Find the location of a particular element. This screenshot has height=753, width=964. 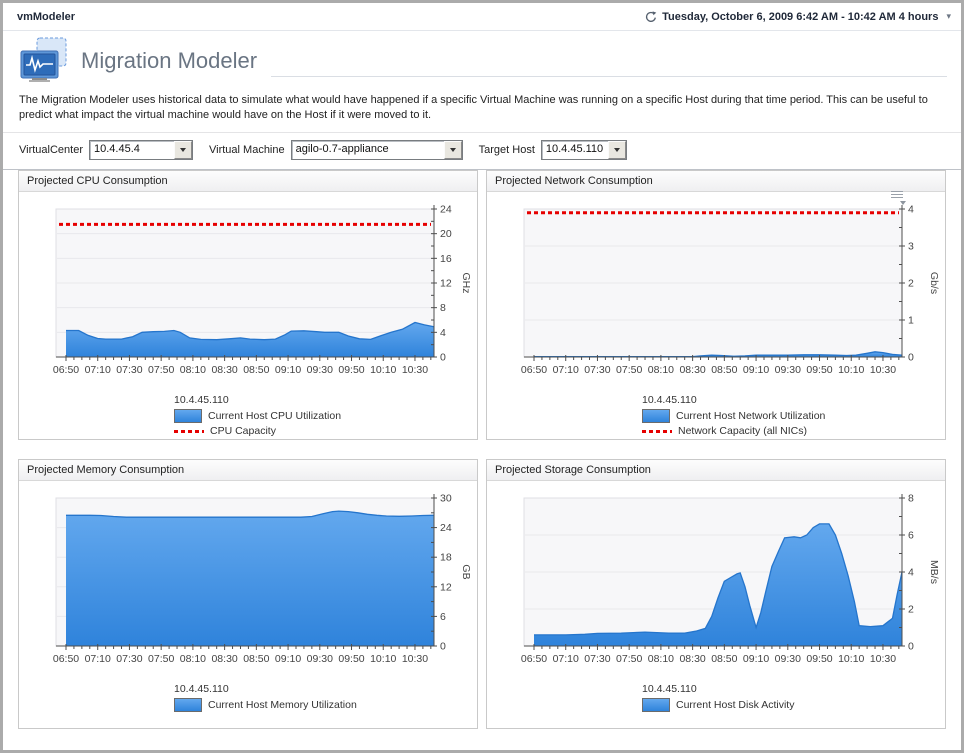

svg-text: Gb/s is located at coordinates (934, 283).